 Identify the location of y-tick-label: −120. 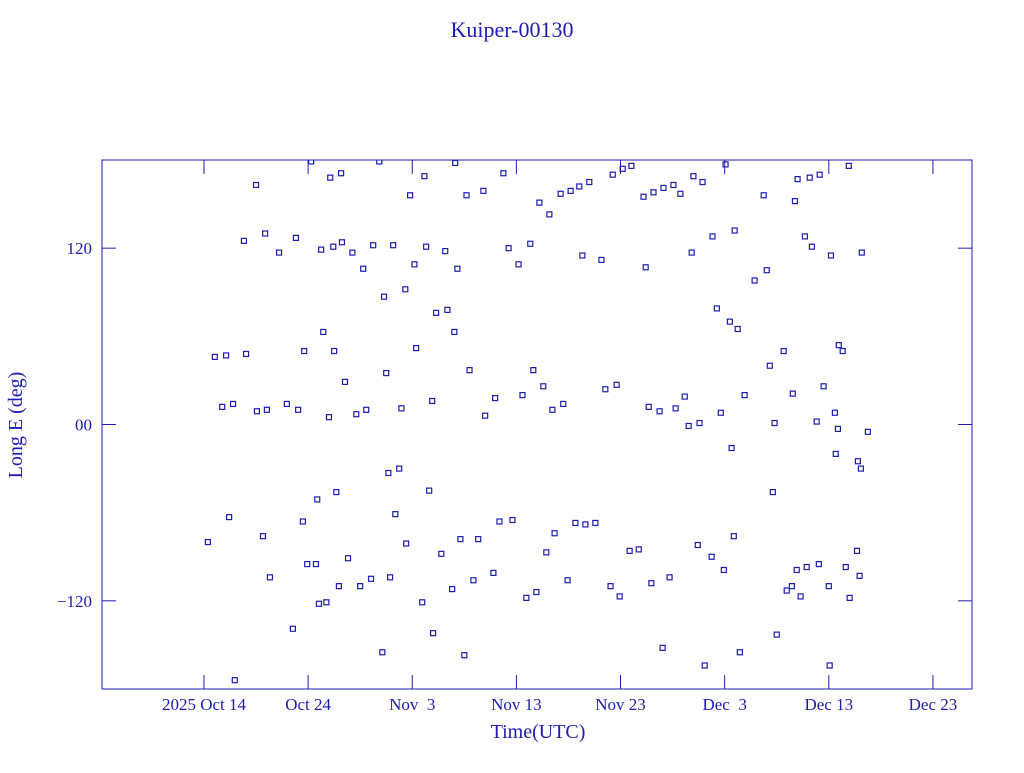
(74, 601).